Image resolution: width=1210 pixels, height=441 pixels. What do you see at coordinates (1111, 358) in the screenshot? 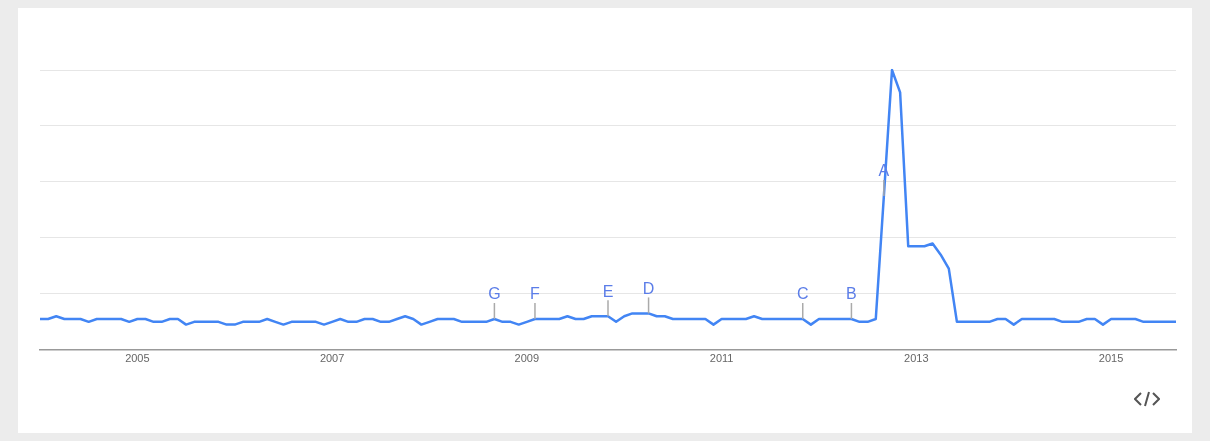
I see `x-tick-label: 2015` at bounding box center [1111, 358].